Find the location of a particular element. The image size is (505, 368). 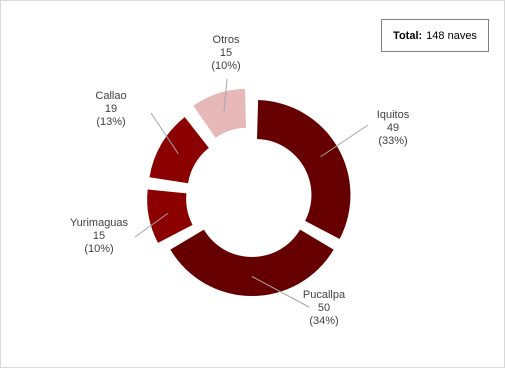

label-name-iquitos: Iquitos is located at coordinates (393, 115).